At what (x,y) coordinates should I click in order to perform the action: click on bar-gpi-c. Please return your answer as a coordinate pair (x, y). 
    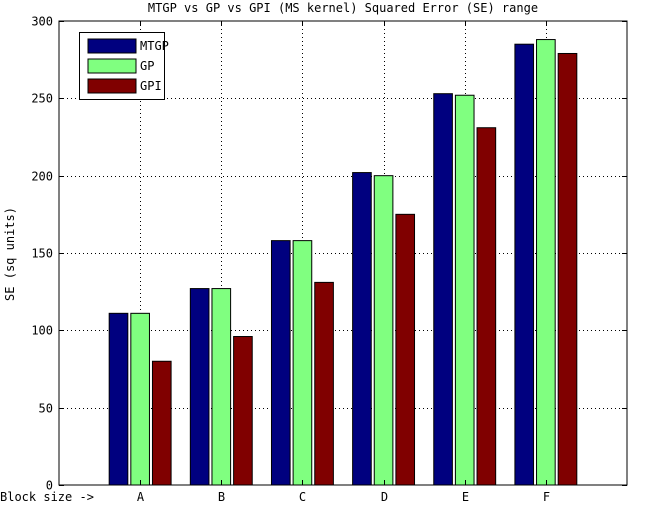
    Looking at the image, I should click on (324, 383).